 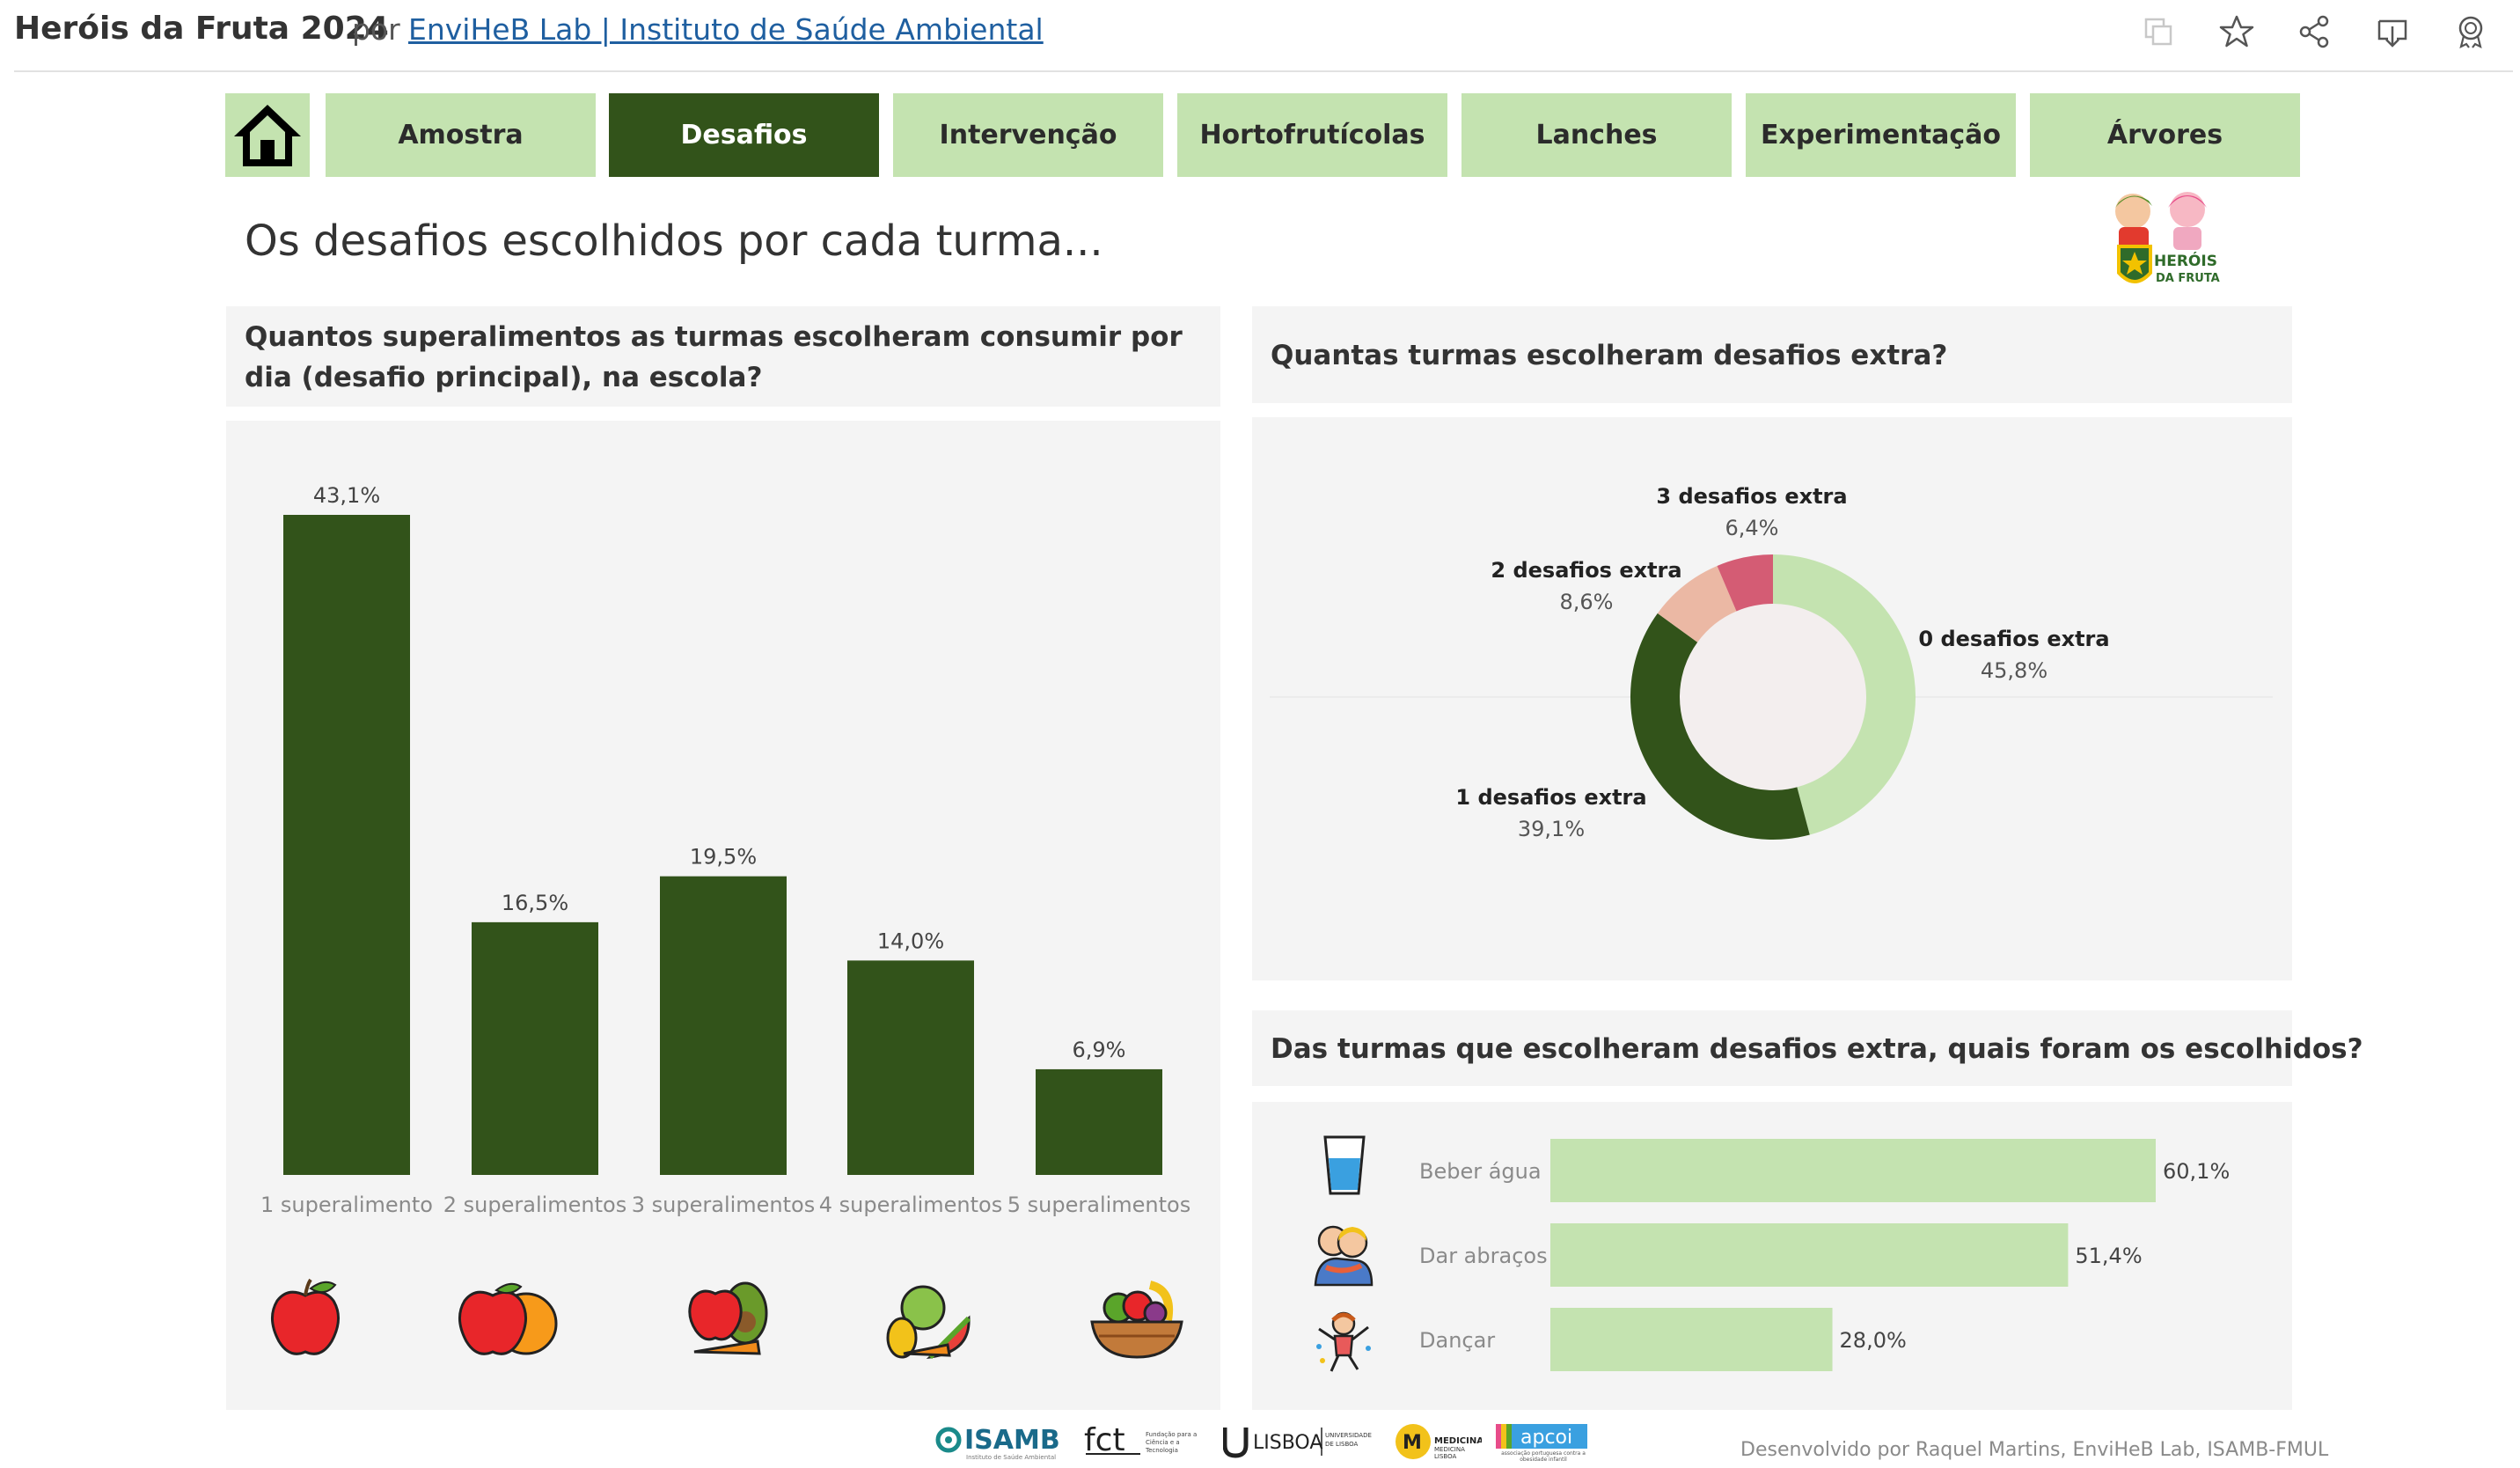 I want to click on tab-lanches: Lanches, so click(x=1596, y=135).